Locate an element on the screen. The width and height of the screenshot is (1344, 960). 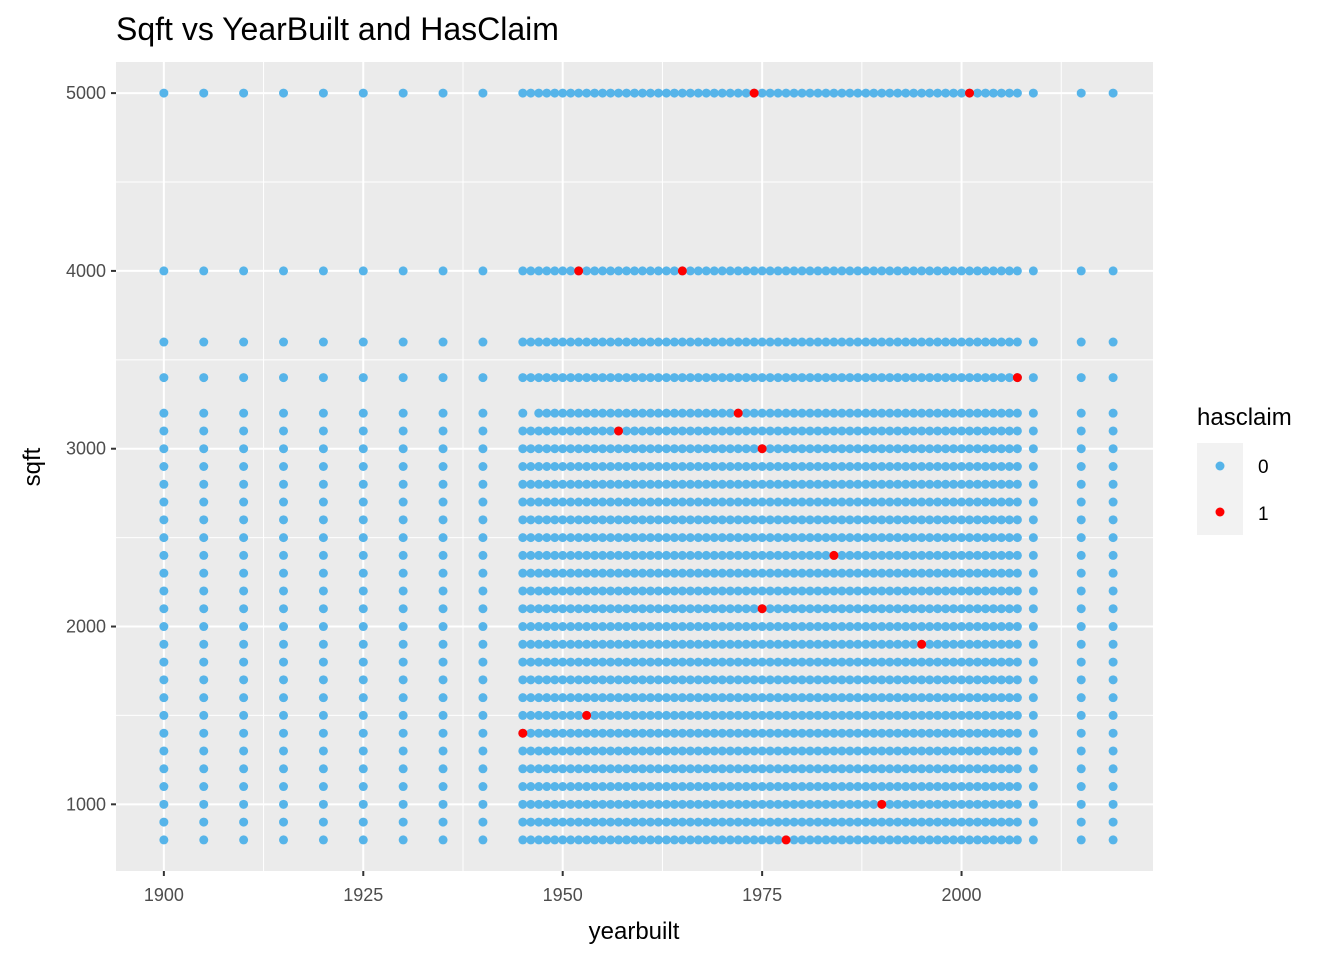
point-0-1997 is located at coordinates (978, 342).